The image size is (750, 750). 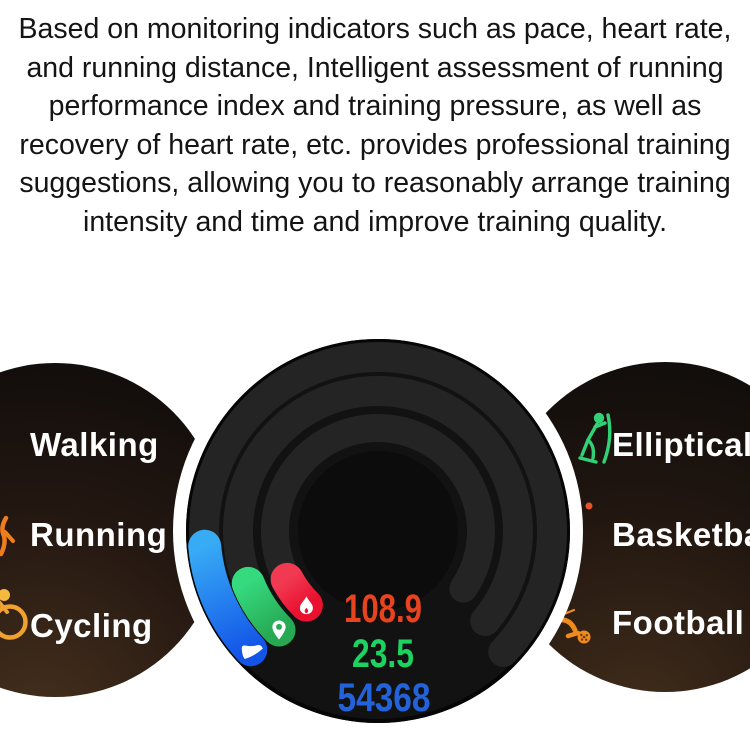 I want to click on calories-value: 108.9, so click(x=383, y=609).